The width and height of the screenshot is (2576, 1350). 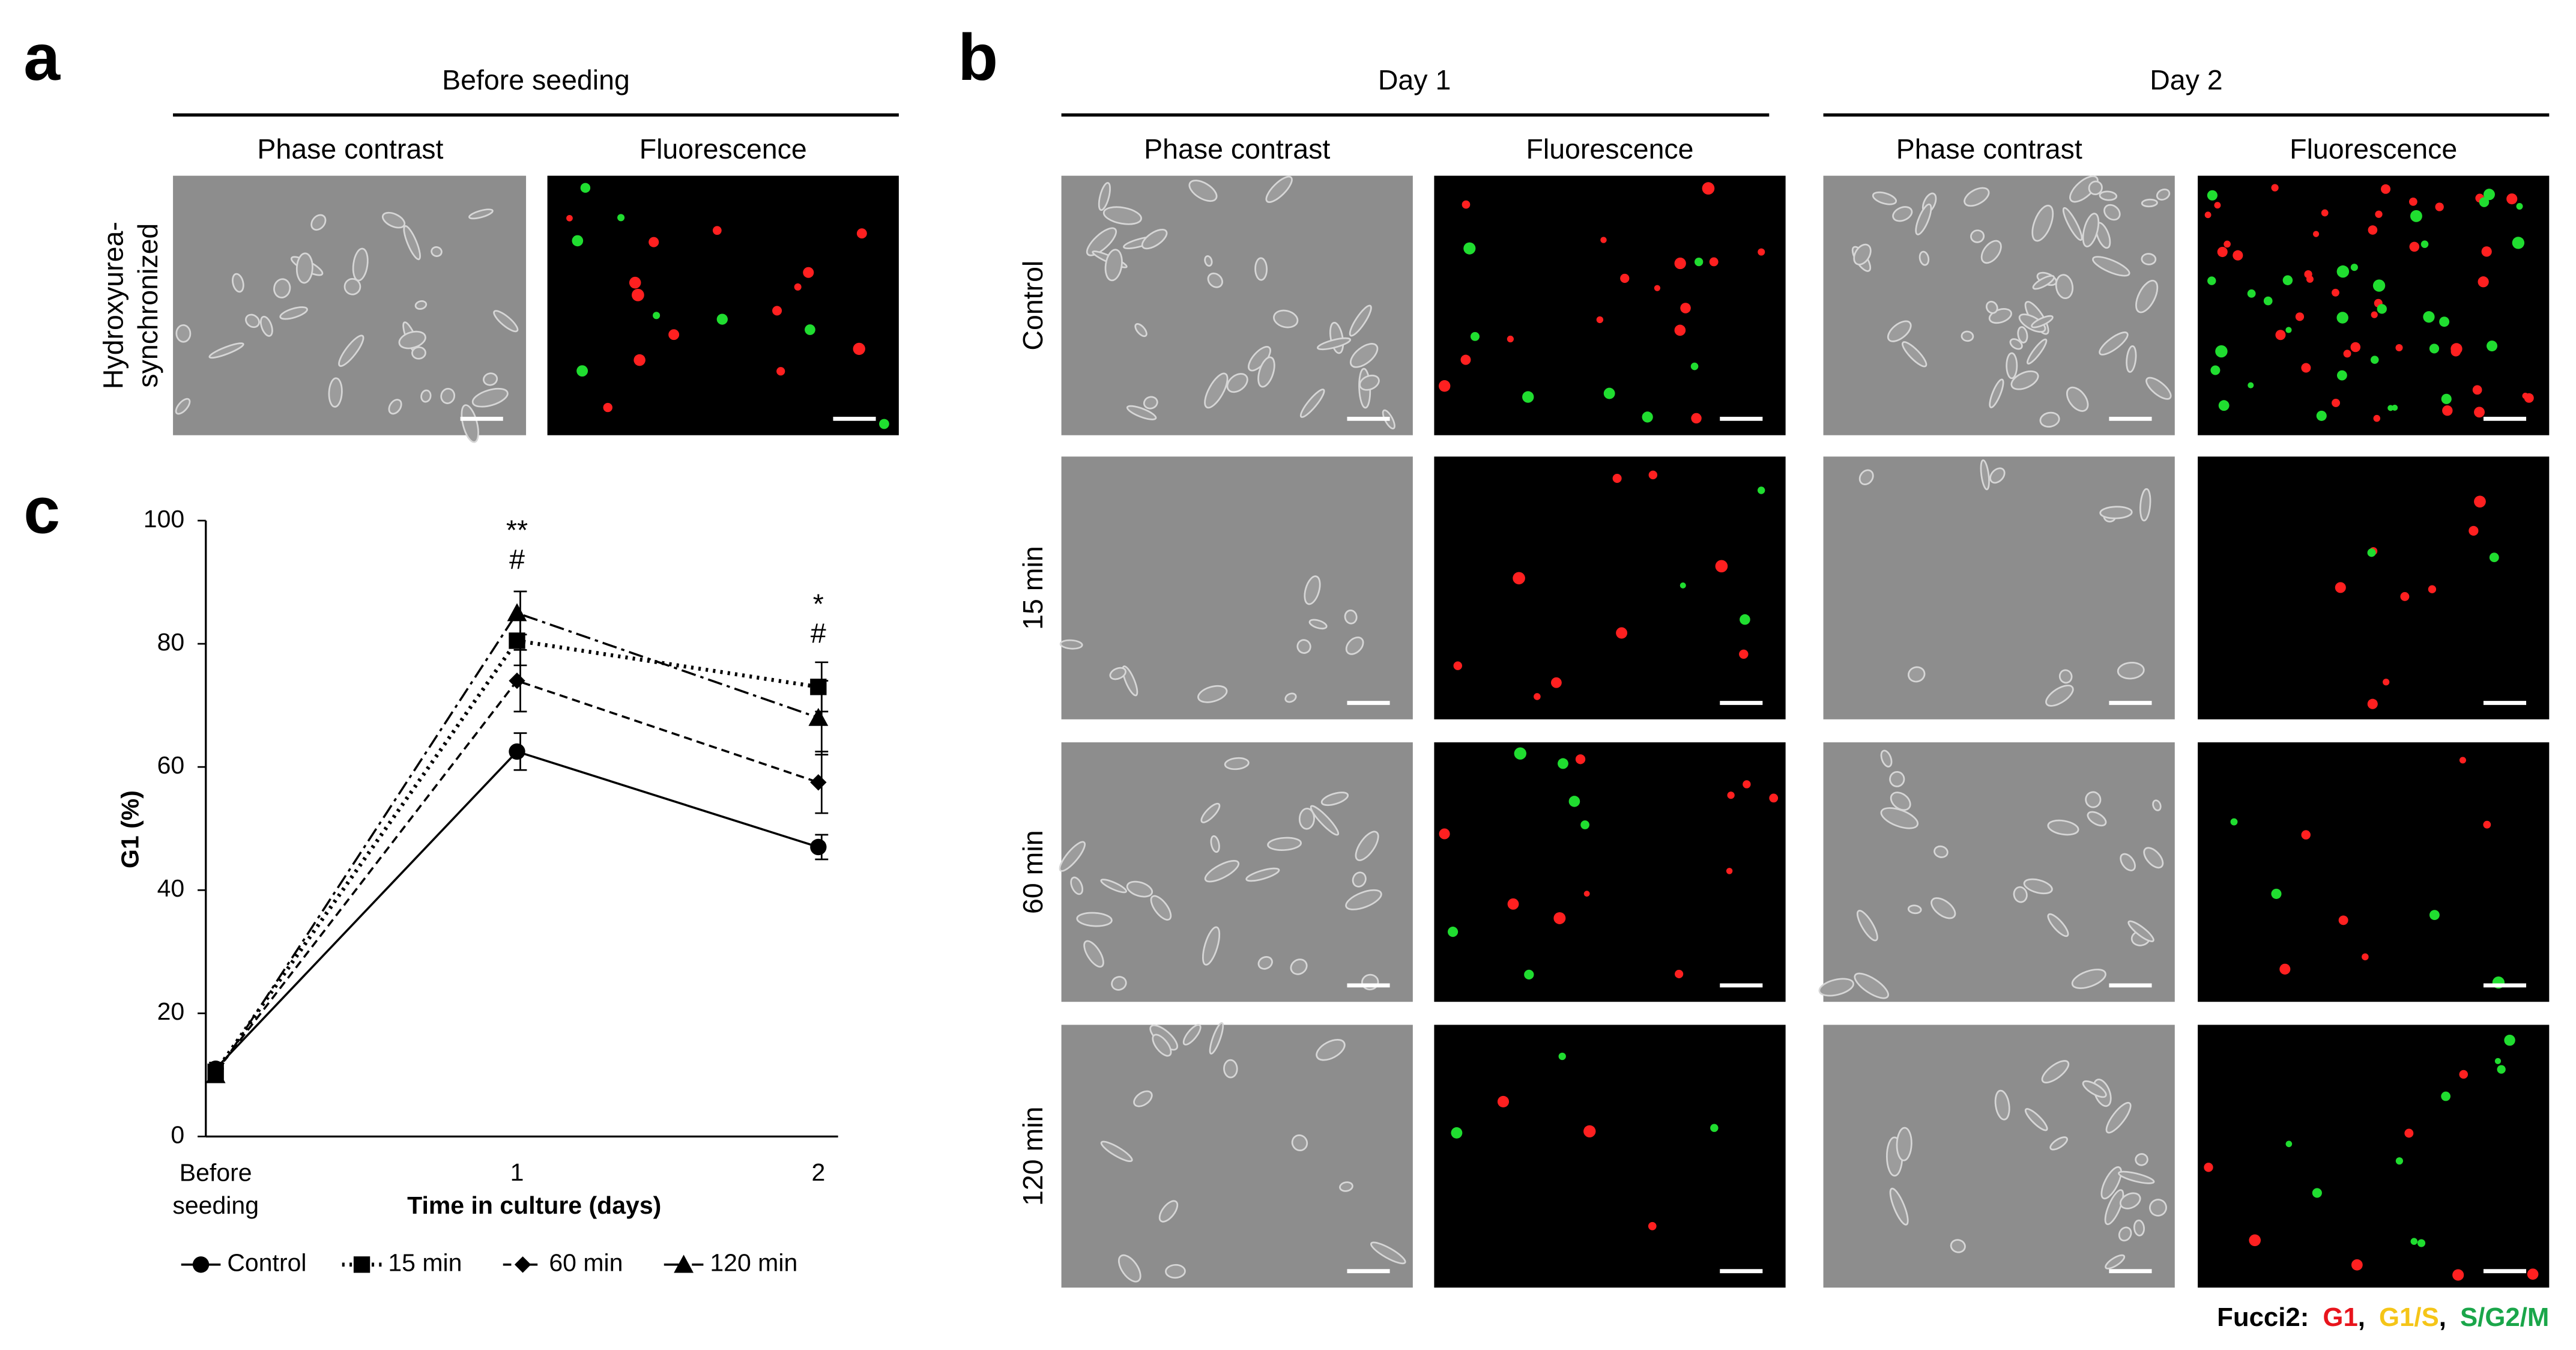 What do you see at coordinates (2340, 1317) in the screenshot?
I see `phase-name: G1` at bounding box center [2340, 1317].